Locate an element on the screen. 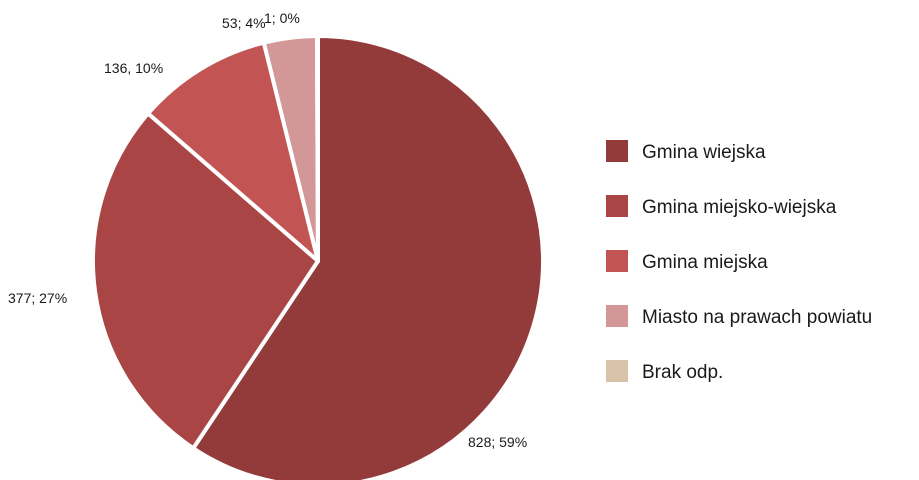 Image resolution: width=919 pixels, height=480 pixels. legend-label-miasto-na-prawach-powiatu: Miasto na prawach powiatu is located at coordinates (757, 317).